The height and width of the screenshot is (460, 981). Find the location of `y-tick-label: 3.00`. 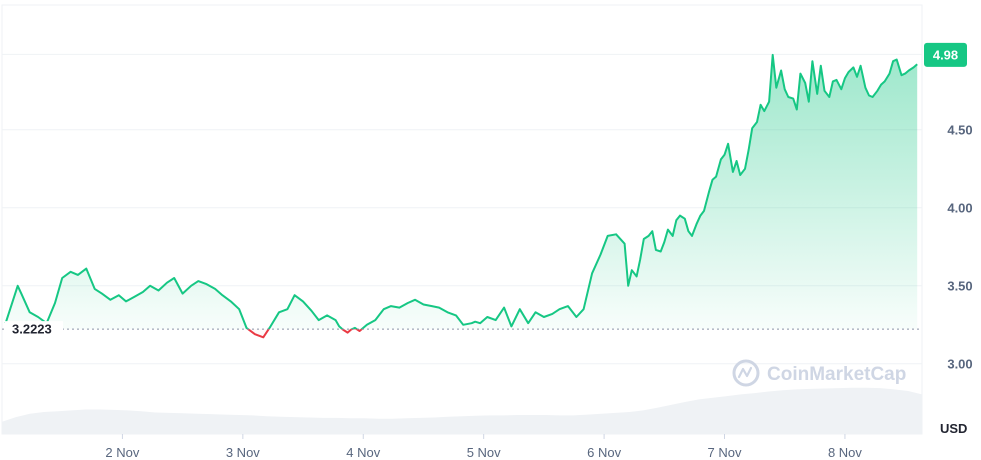

y-tick-label: 3.00 is located at coordinates (959, 363).